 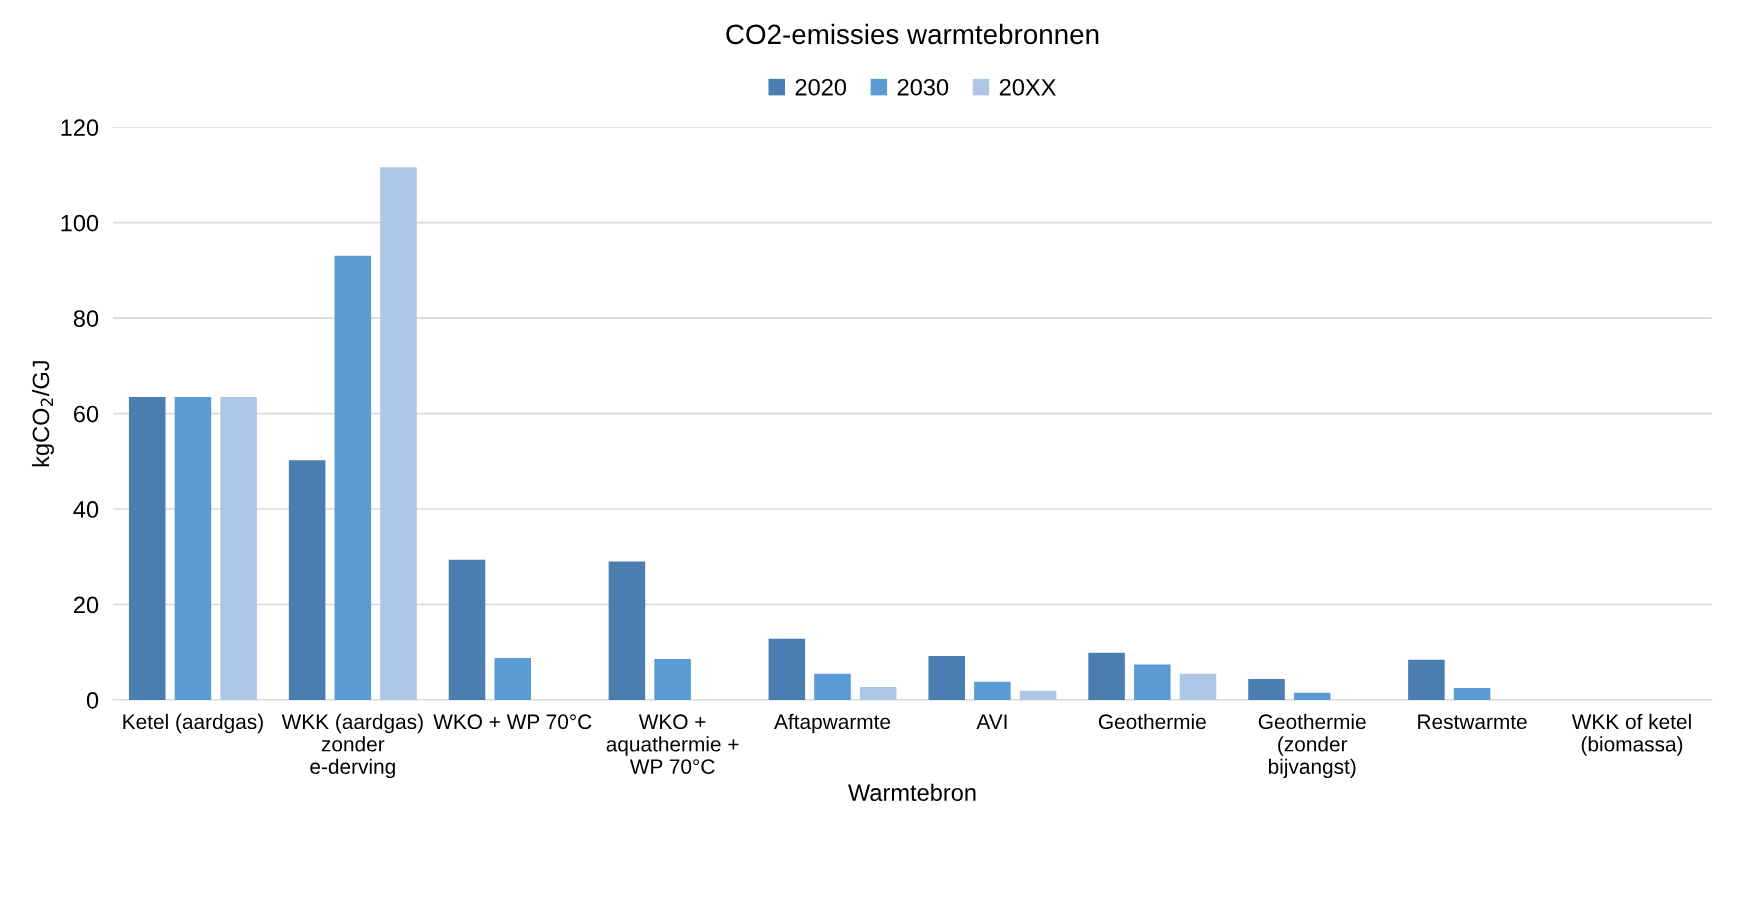 What do you see at coordinates (86, 509) in the screenshot?
I see `y-tick-label: 40` at bounding box center [86, 509].